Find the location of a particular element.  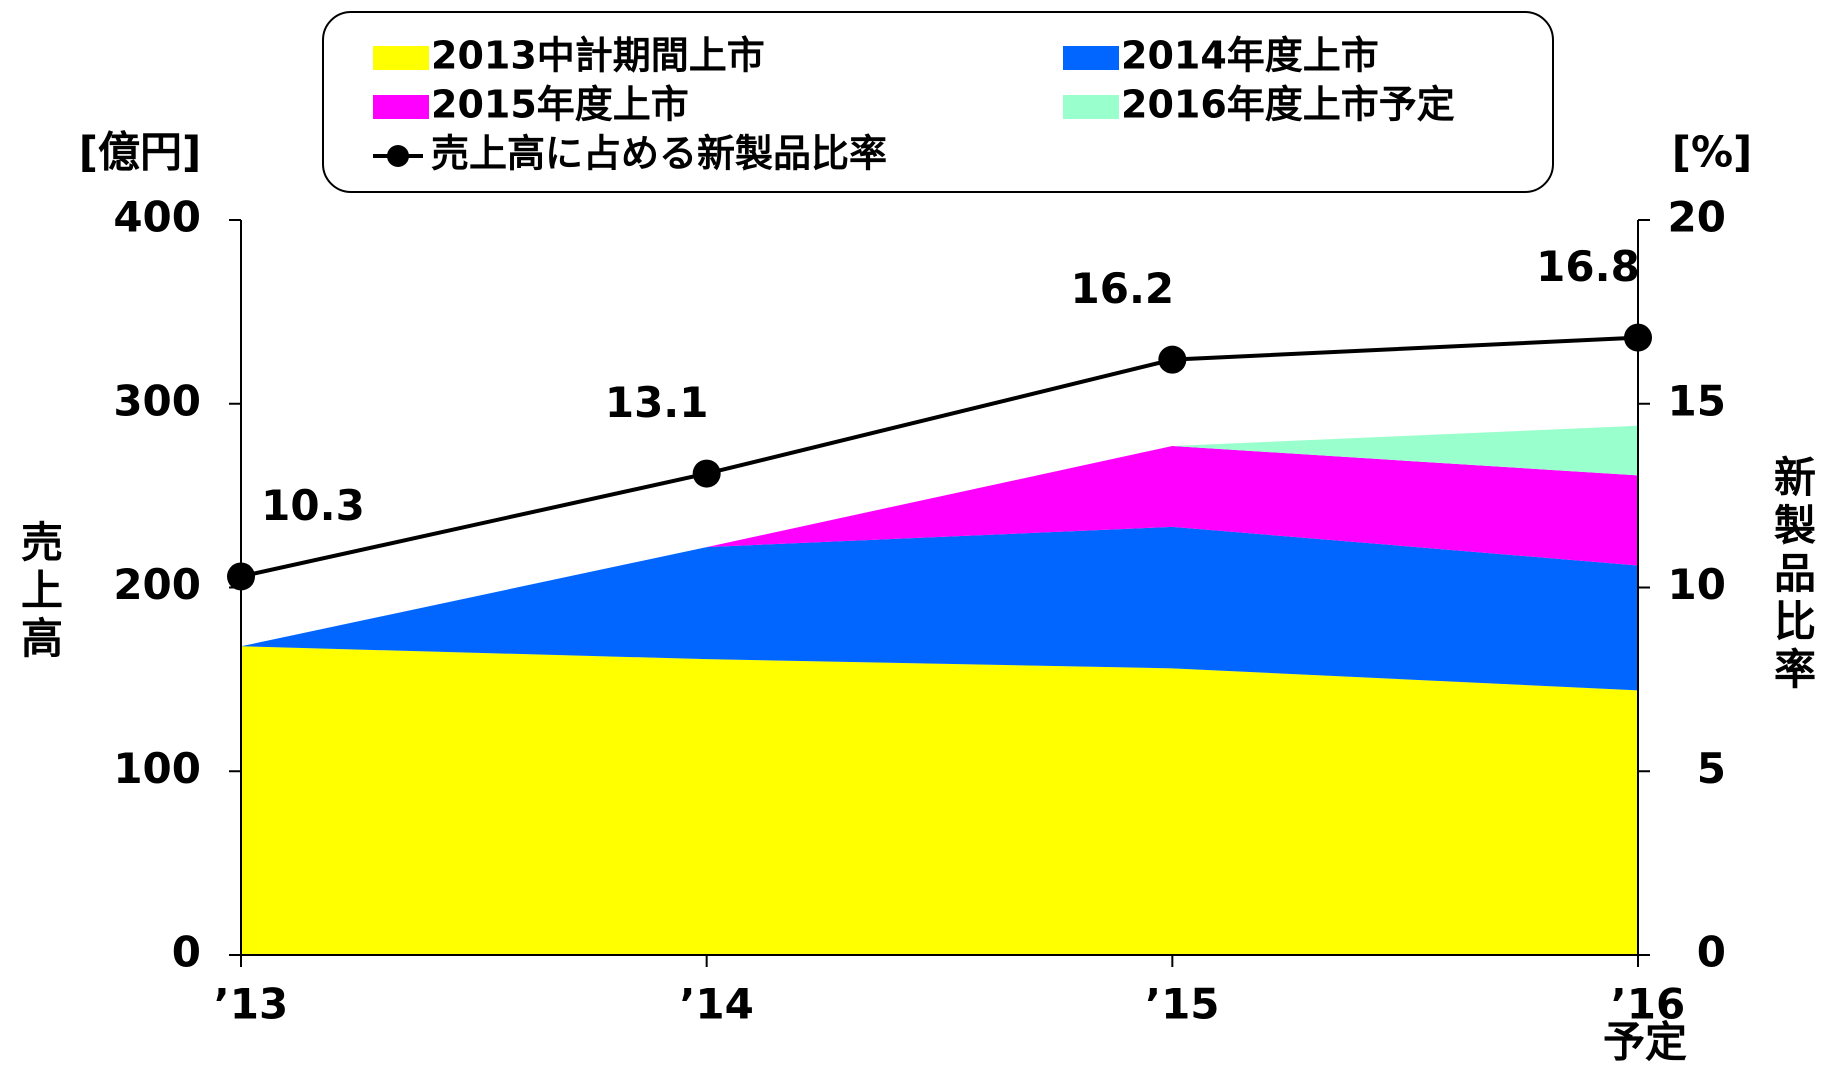

legend-label: 2014年度上市 is located at coordinates (1250, 56).